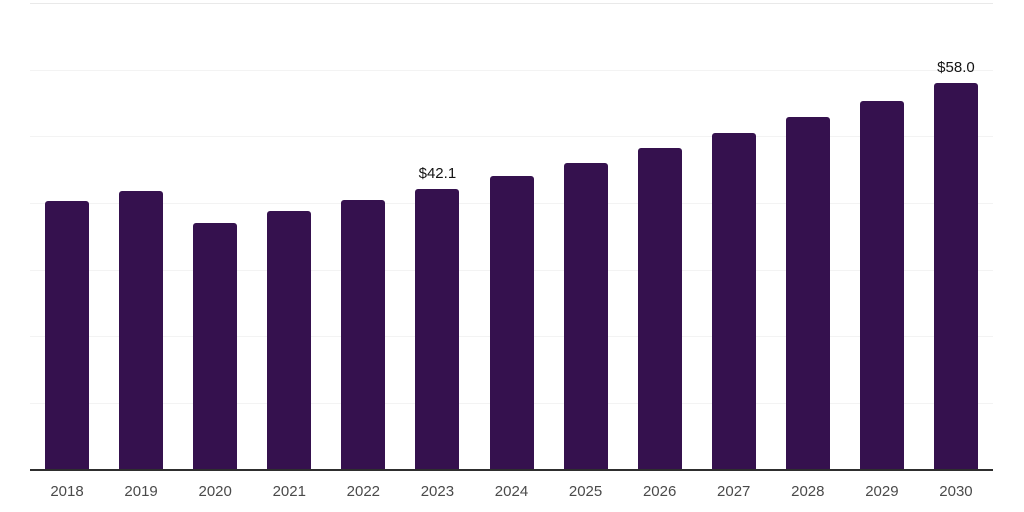  I want to click on bar-value-label-2030: $58.0, so click(956, 68).